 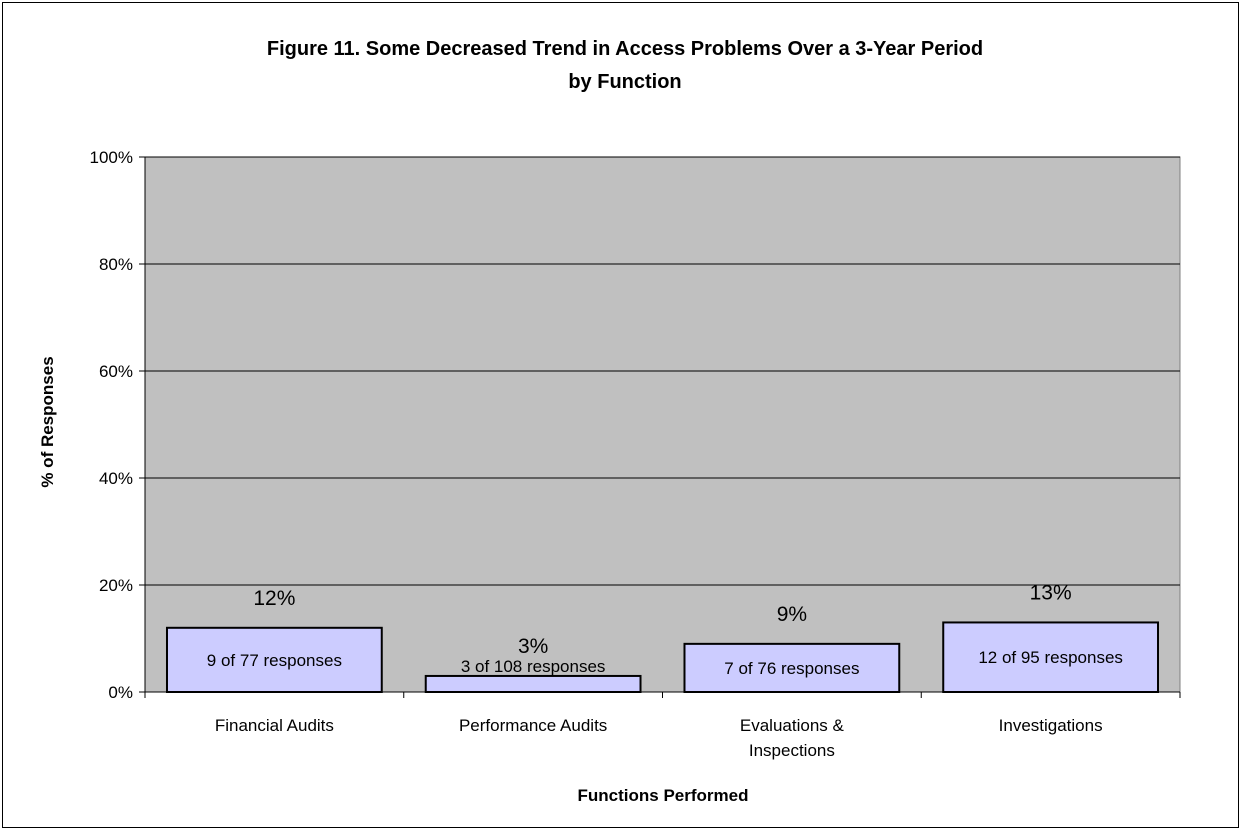 What do you see at coordinates (792, 750) in the screenshot?
I see `x-tick-label: Inspections` at bounding box center [792, 750].